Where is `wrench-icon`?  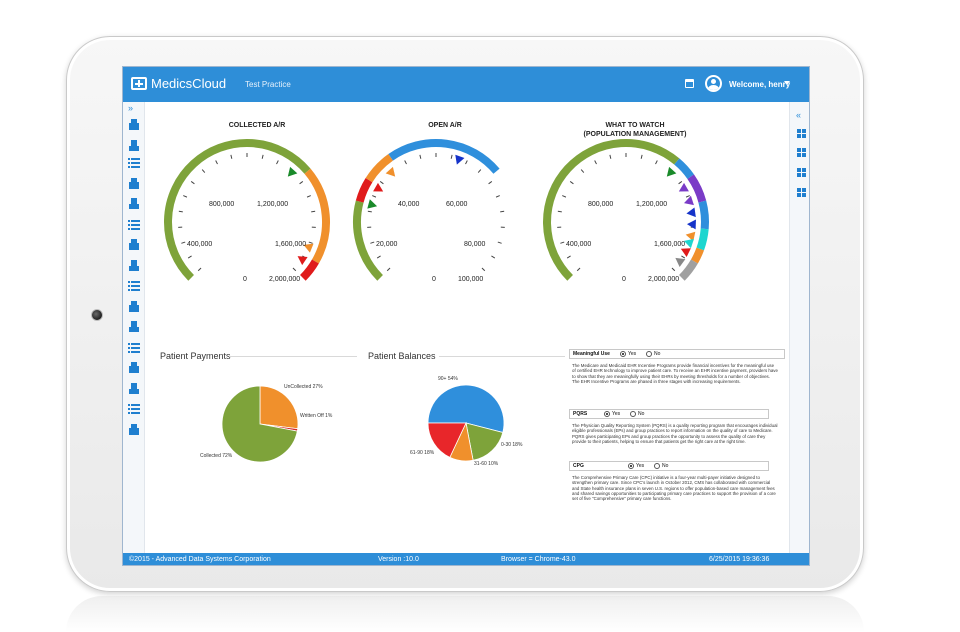 wrench-icon is located at coordinates (802, 172).